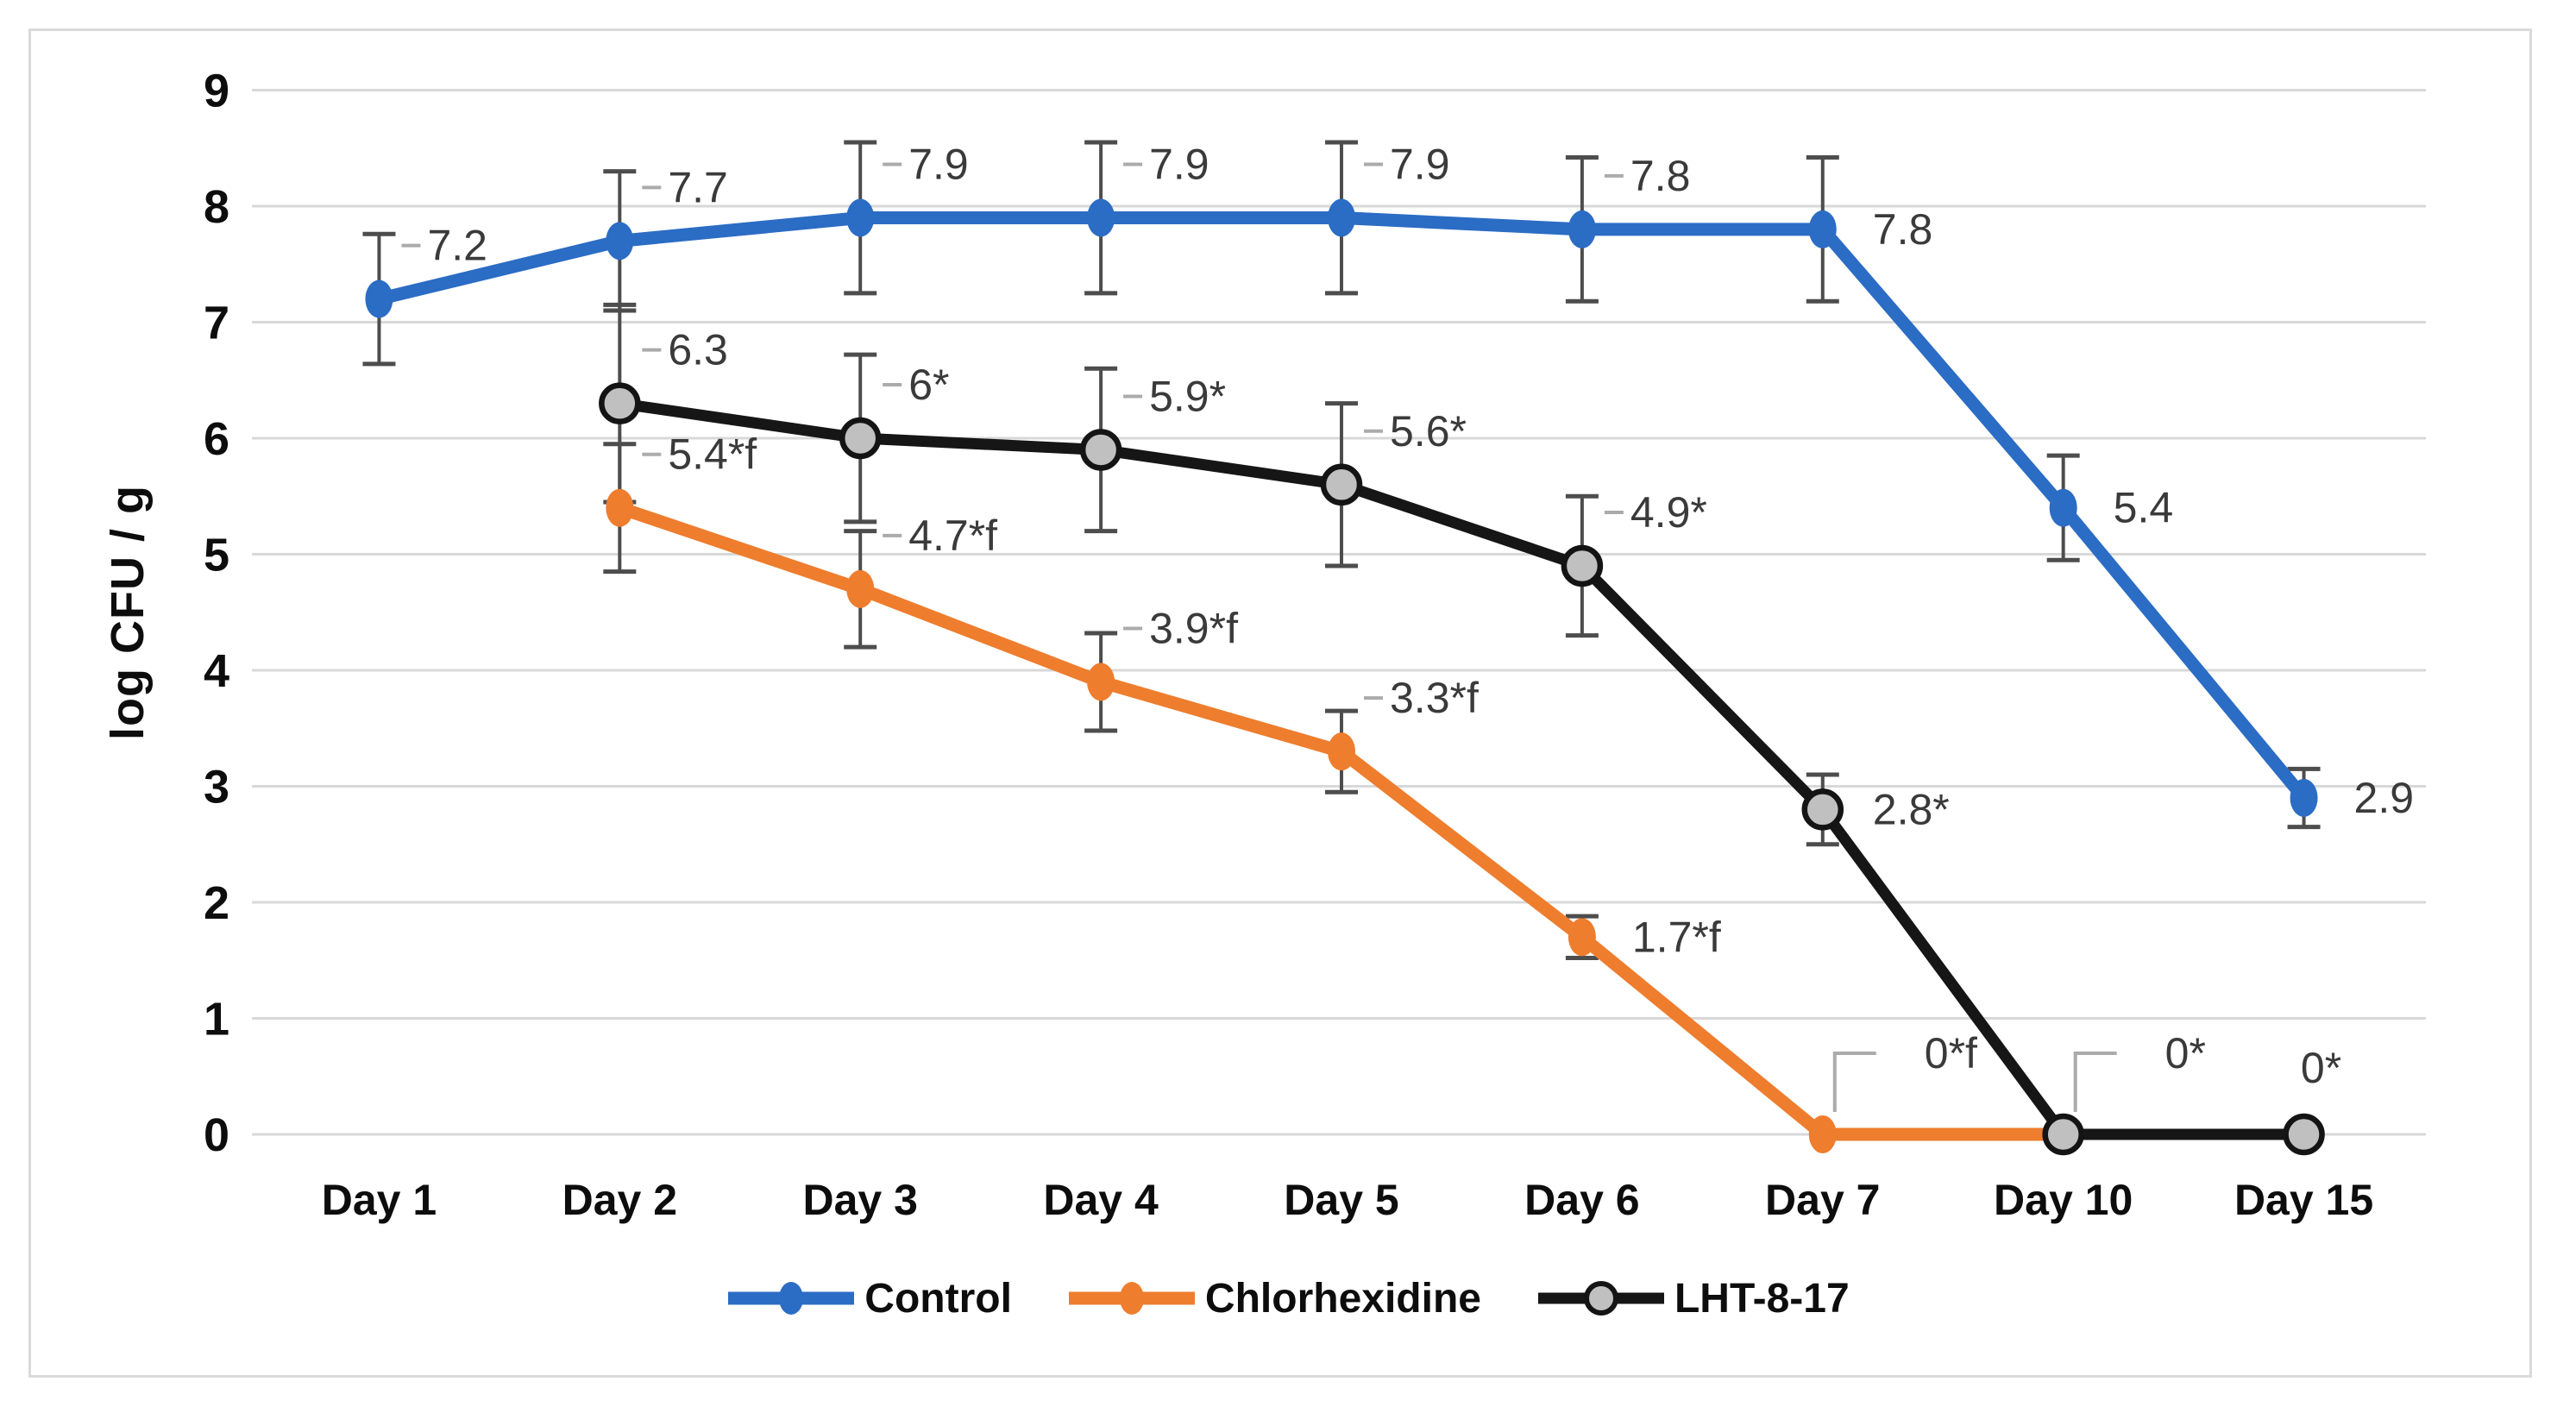  Describe the element at coordinates (1342, 1298) in the screenshot. I see `legend-label: Chlorhexidine` at that location.